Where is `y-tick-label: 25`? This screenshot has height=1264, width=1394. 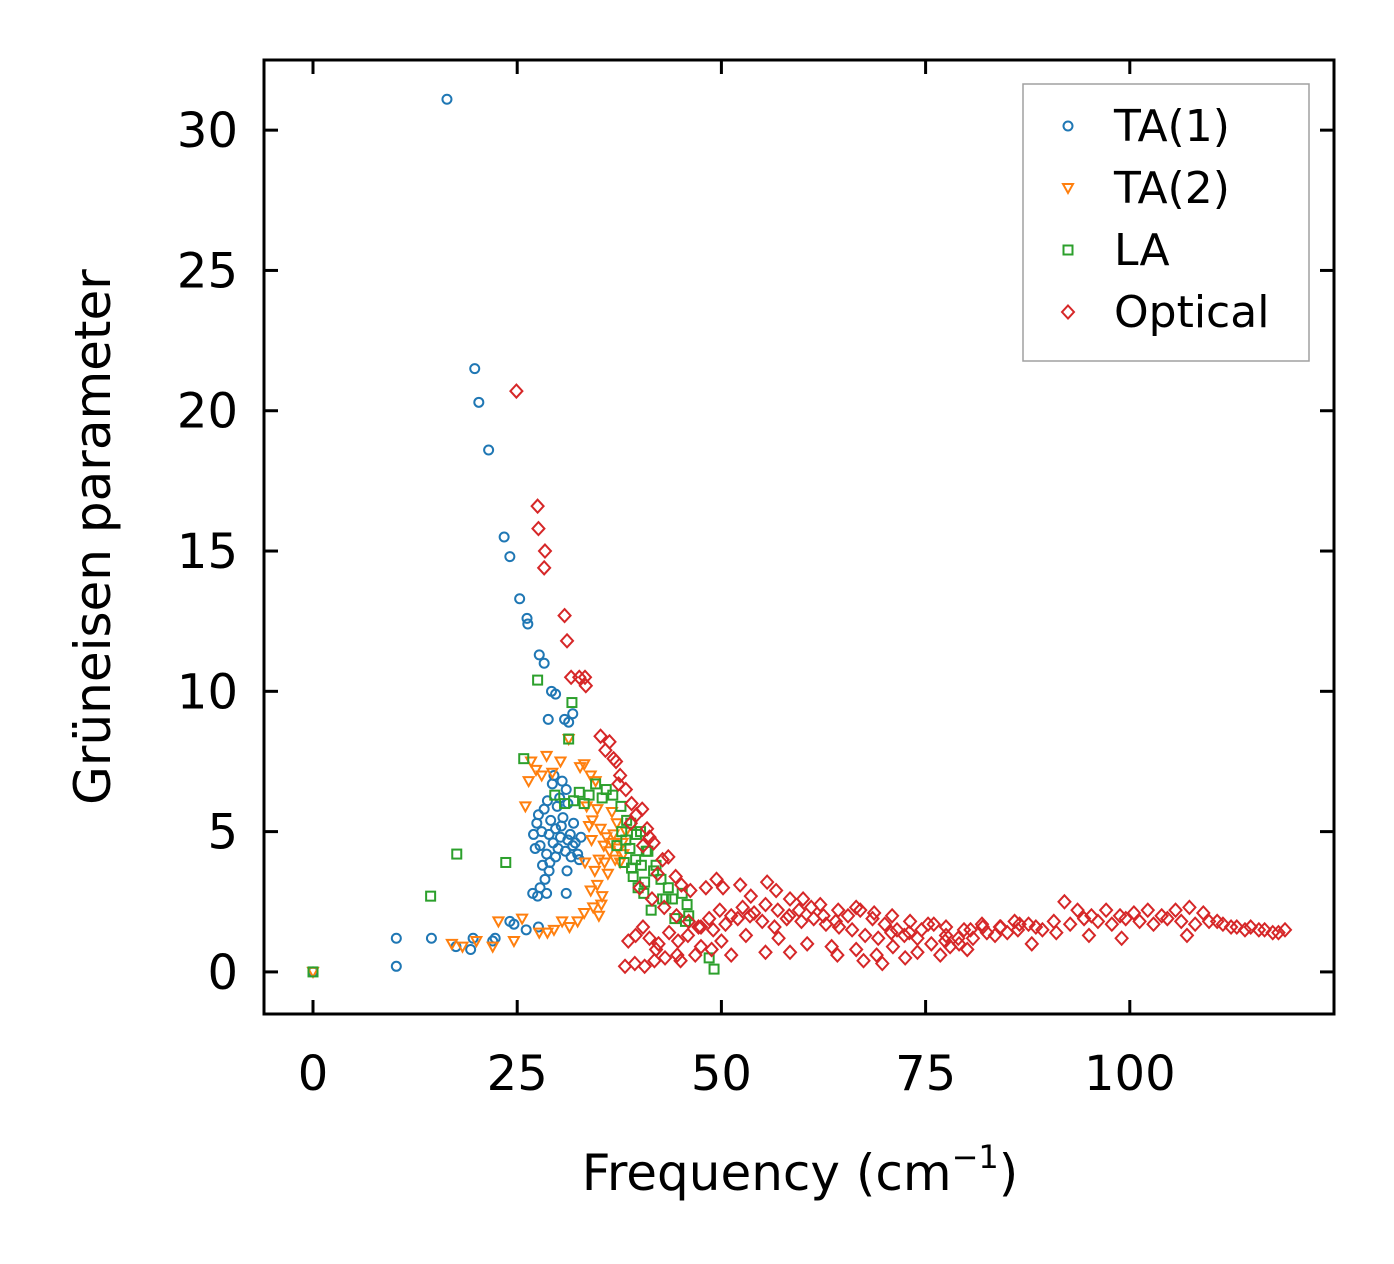
y-tick-label: 25 is located at coordinates (207, 271).